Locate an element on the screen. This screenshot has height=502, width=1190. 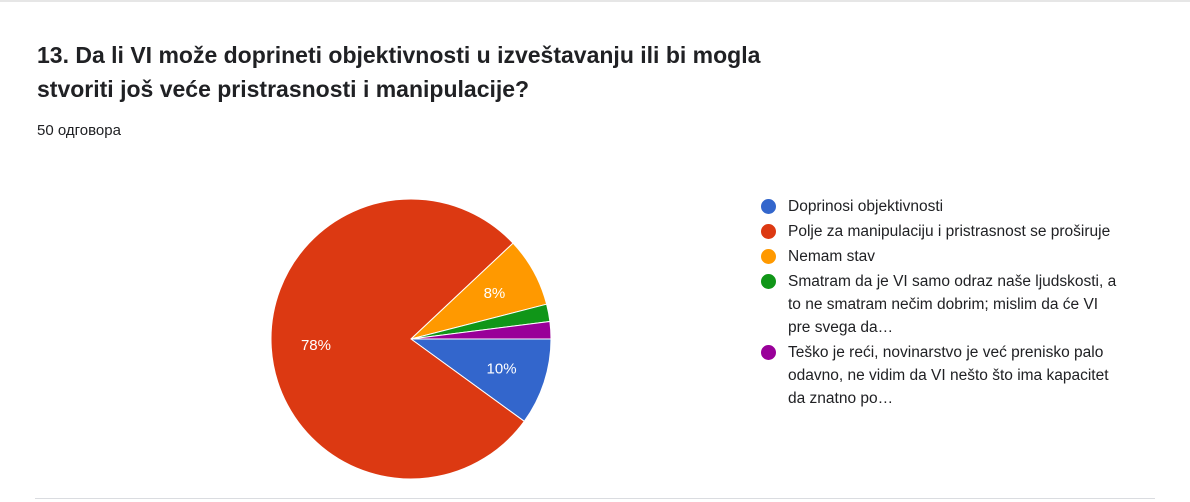
legend-label-1: Doprinosi objektivnosti is located at coordinates (866, 206).